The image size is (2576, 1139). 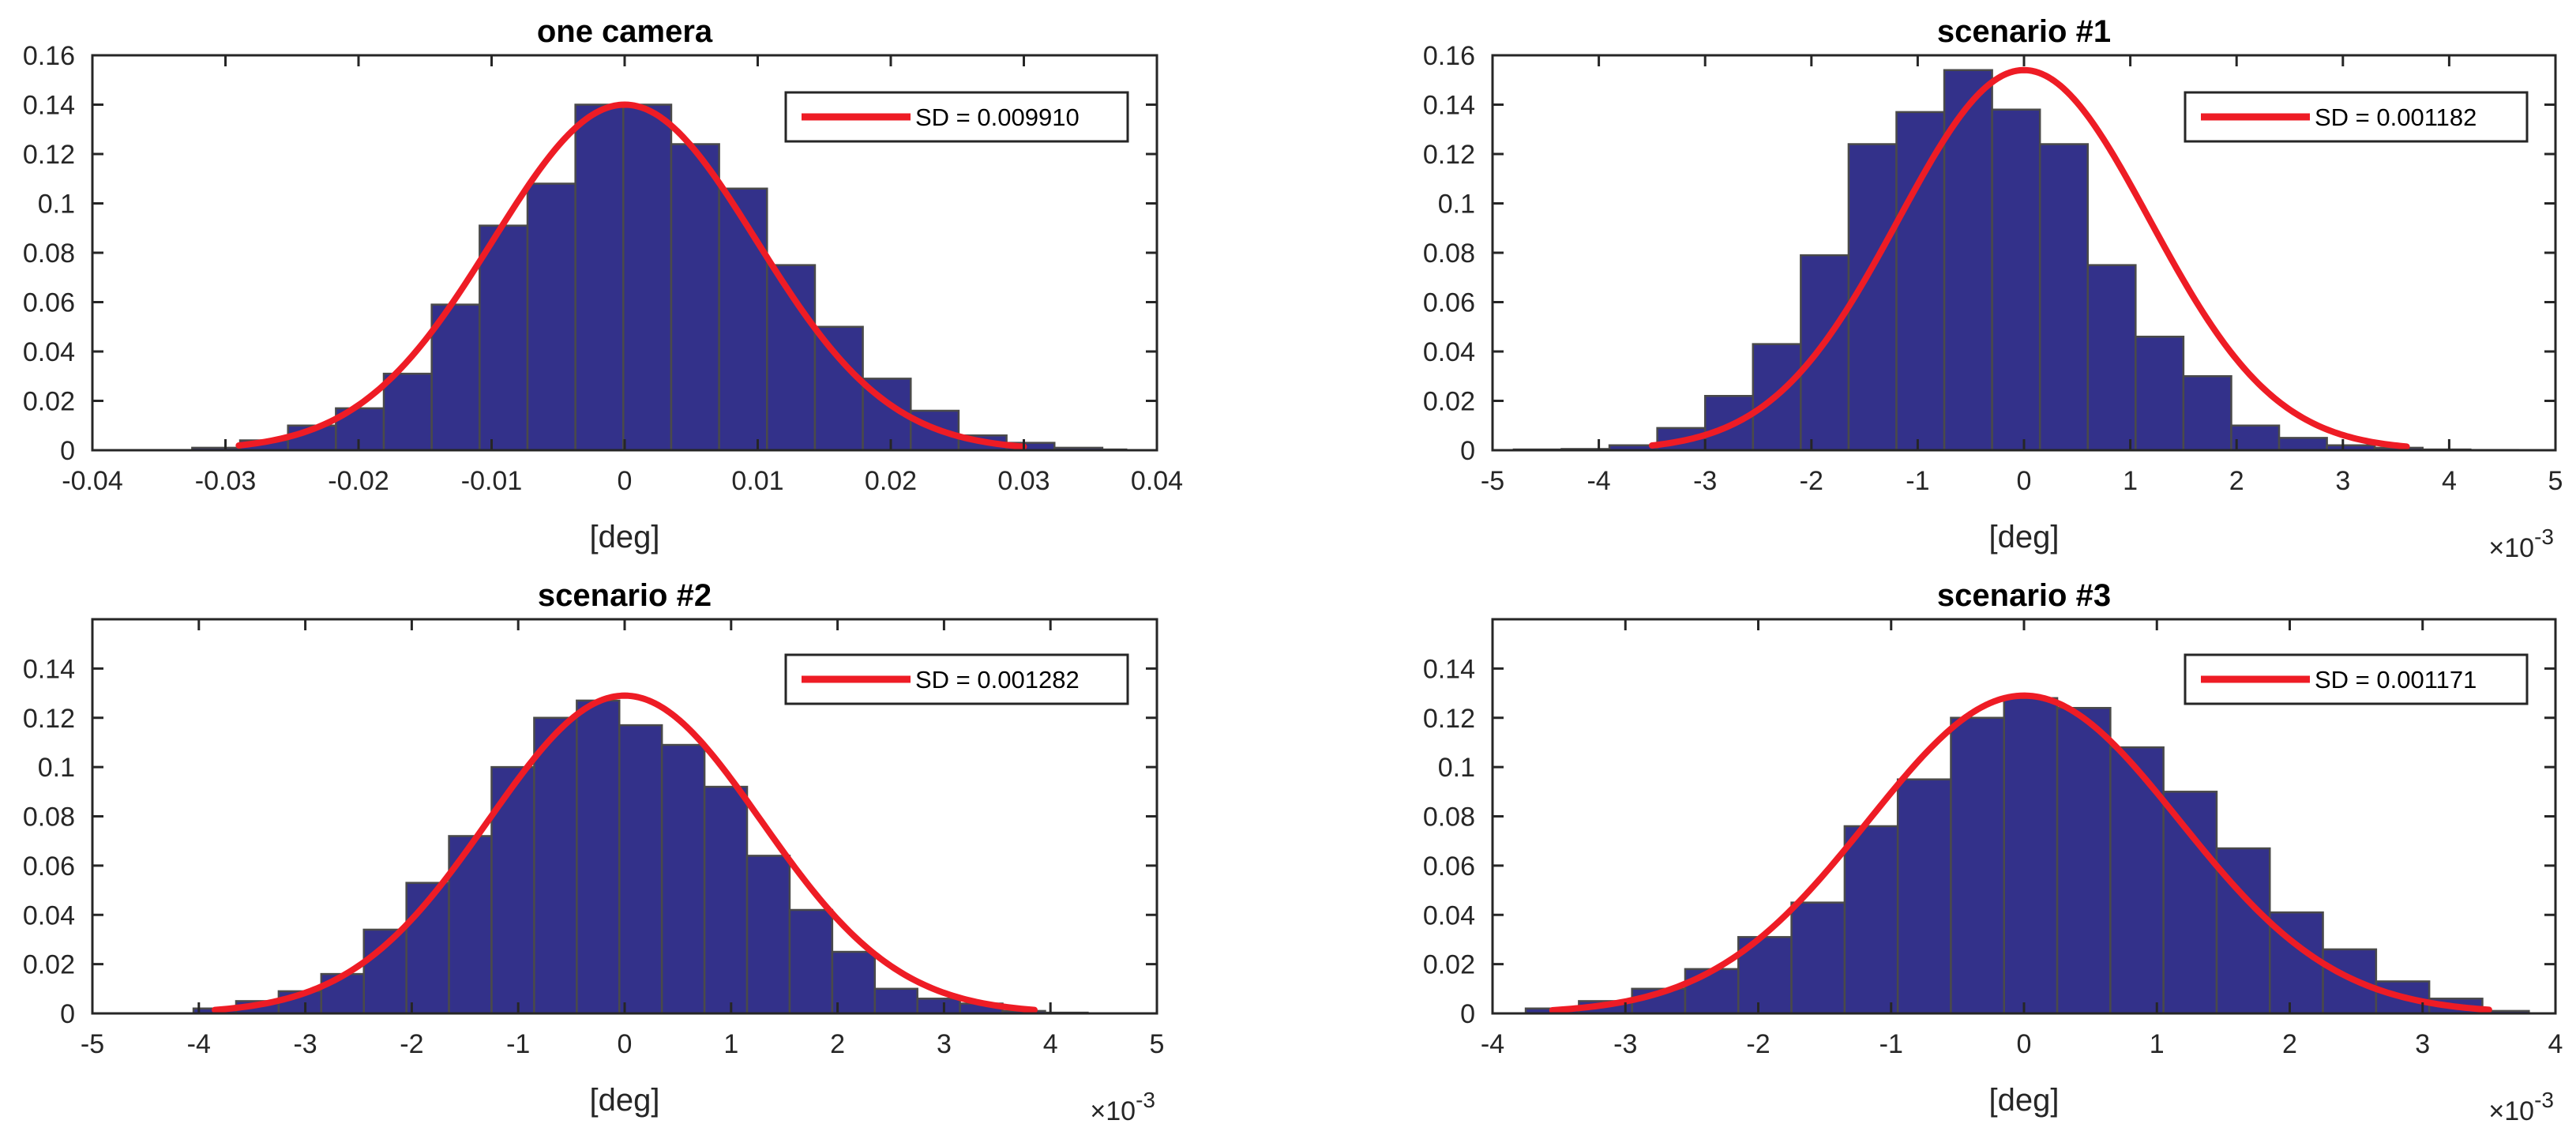 What do you see at coordinates (518, 1044) in the screenshot?
I see `chart-3-x-tick-label: -1` at bounding box center [518, 1044].